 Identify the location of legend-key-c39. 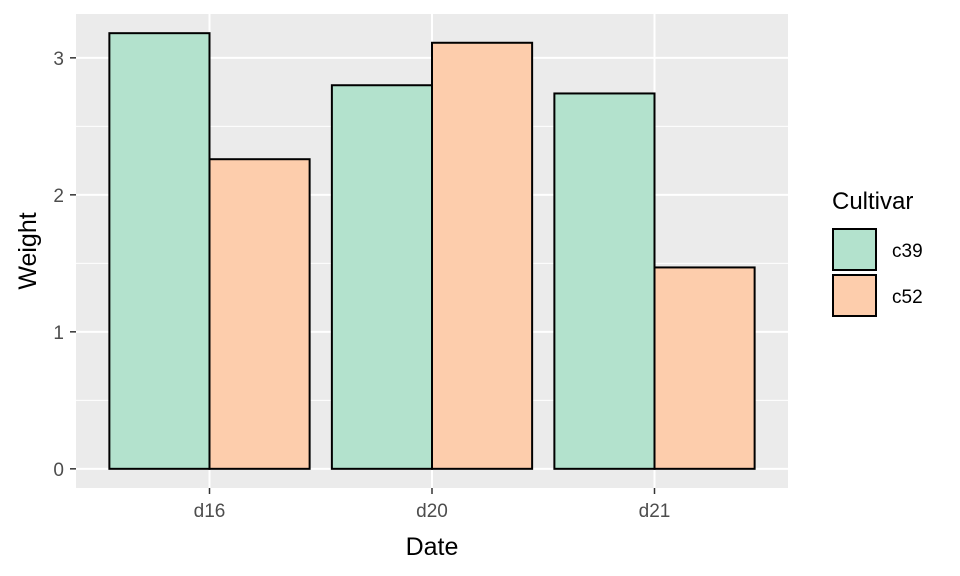
(854, 249).